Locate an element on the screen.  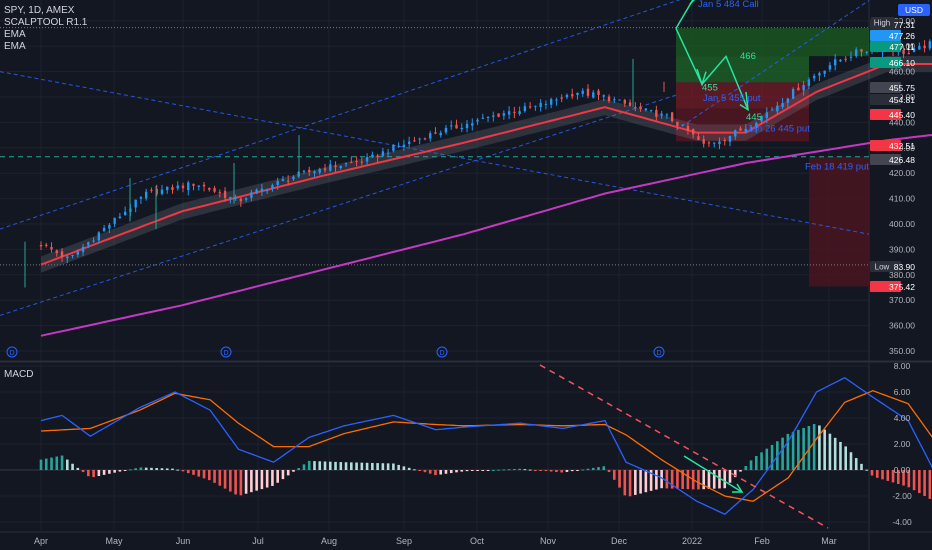
time-axis-label: Mar is located at coordinates (829, 541).